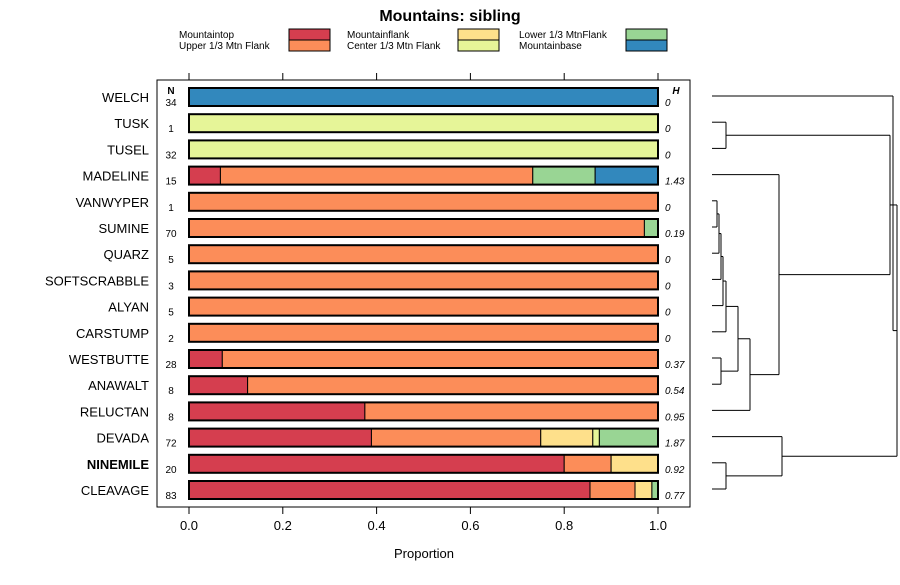 The image size is (900, 585). Describe the element at coordinates (170, 91) in the screenshot. I see `n-column-header: N` at that location.